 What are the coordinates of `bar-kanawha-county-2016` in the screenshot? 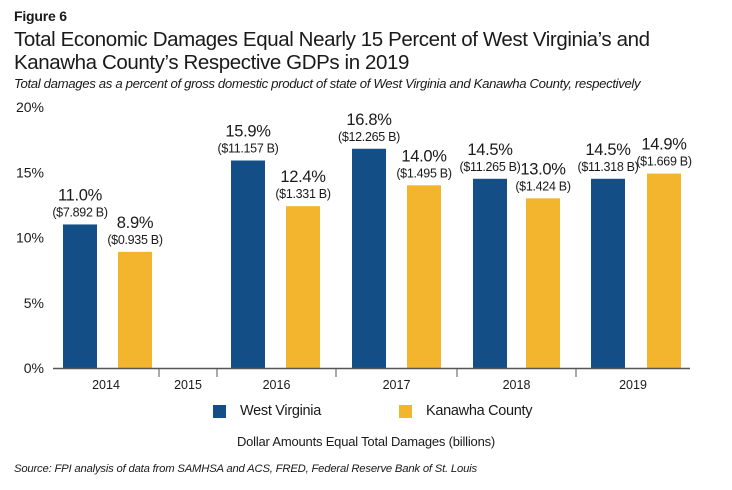 It's located at (303, 287).